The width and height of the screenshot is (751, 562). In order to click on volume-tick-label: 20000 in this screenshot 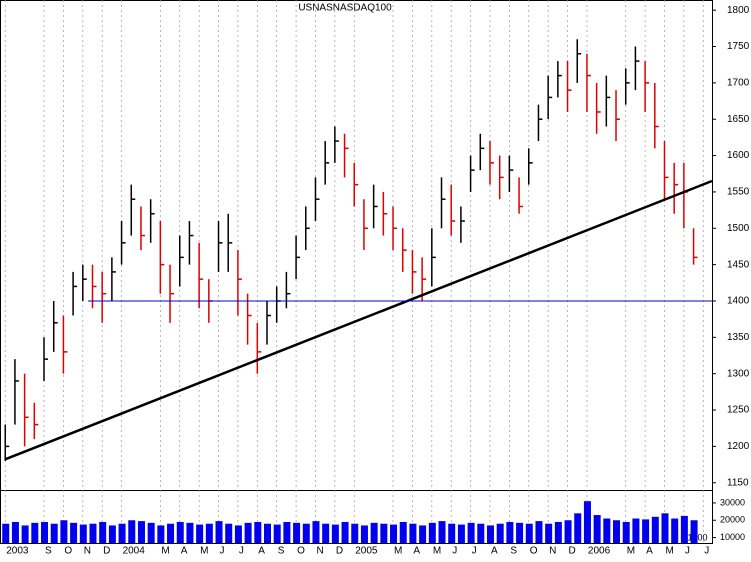, I will do `click(732, 520)`.